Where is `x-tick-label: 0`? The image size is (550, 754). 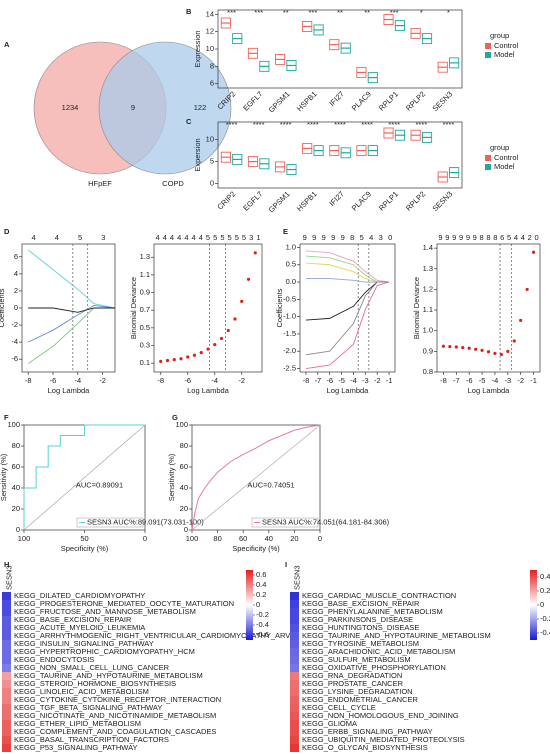 x-tick-label: 0 is located at coordinates (145, 538).